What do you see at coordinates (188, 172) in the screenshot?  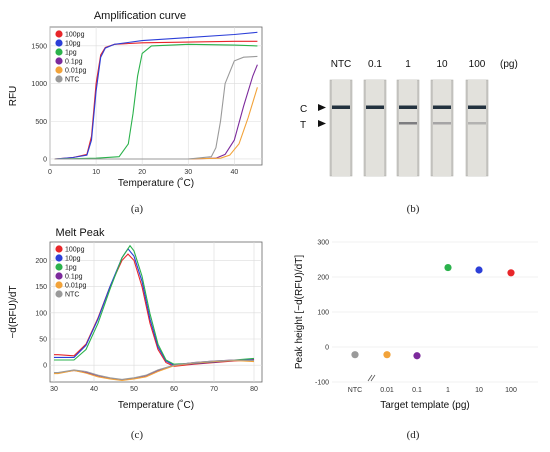 I see `amp-x-tick-label: 30` at bounding box center [188, 172].